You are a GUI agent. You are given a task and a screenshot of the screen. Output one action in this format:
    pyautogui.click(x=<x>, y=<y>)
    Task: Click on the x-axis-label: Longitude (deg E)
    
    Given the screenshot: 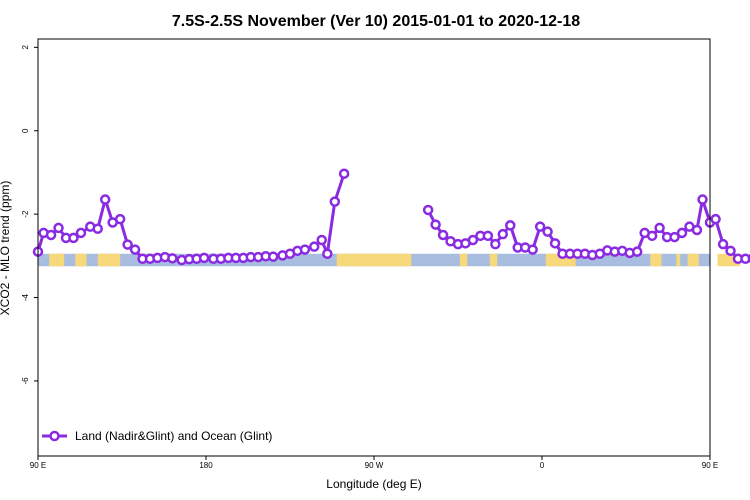 What is the action you would take?
    pyautogui.click(x=373, y=484)
    